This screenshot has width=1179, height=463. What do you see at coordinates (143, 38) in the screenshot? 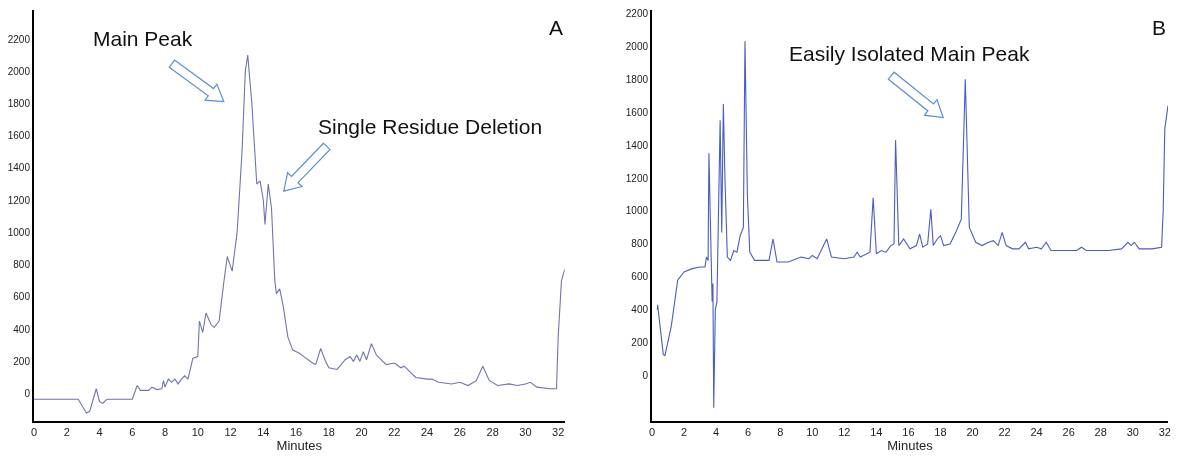
I see `annotation: Main Peak` at bounding box center [143, 38].